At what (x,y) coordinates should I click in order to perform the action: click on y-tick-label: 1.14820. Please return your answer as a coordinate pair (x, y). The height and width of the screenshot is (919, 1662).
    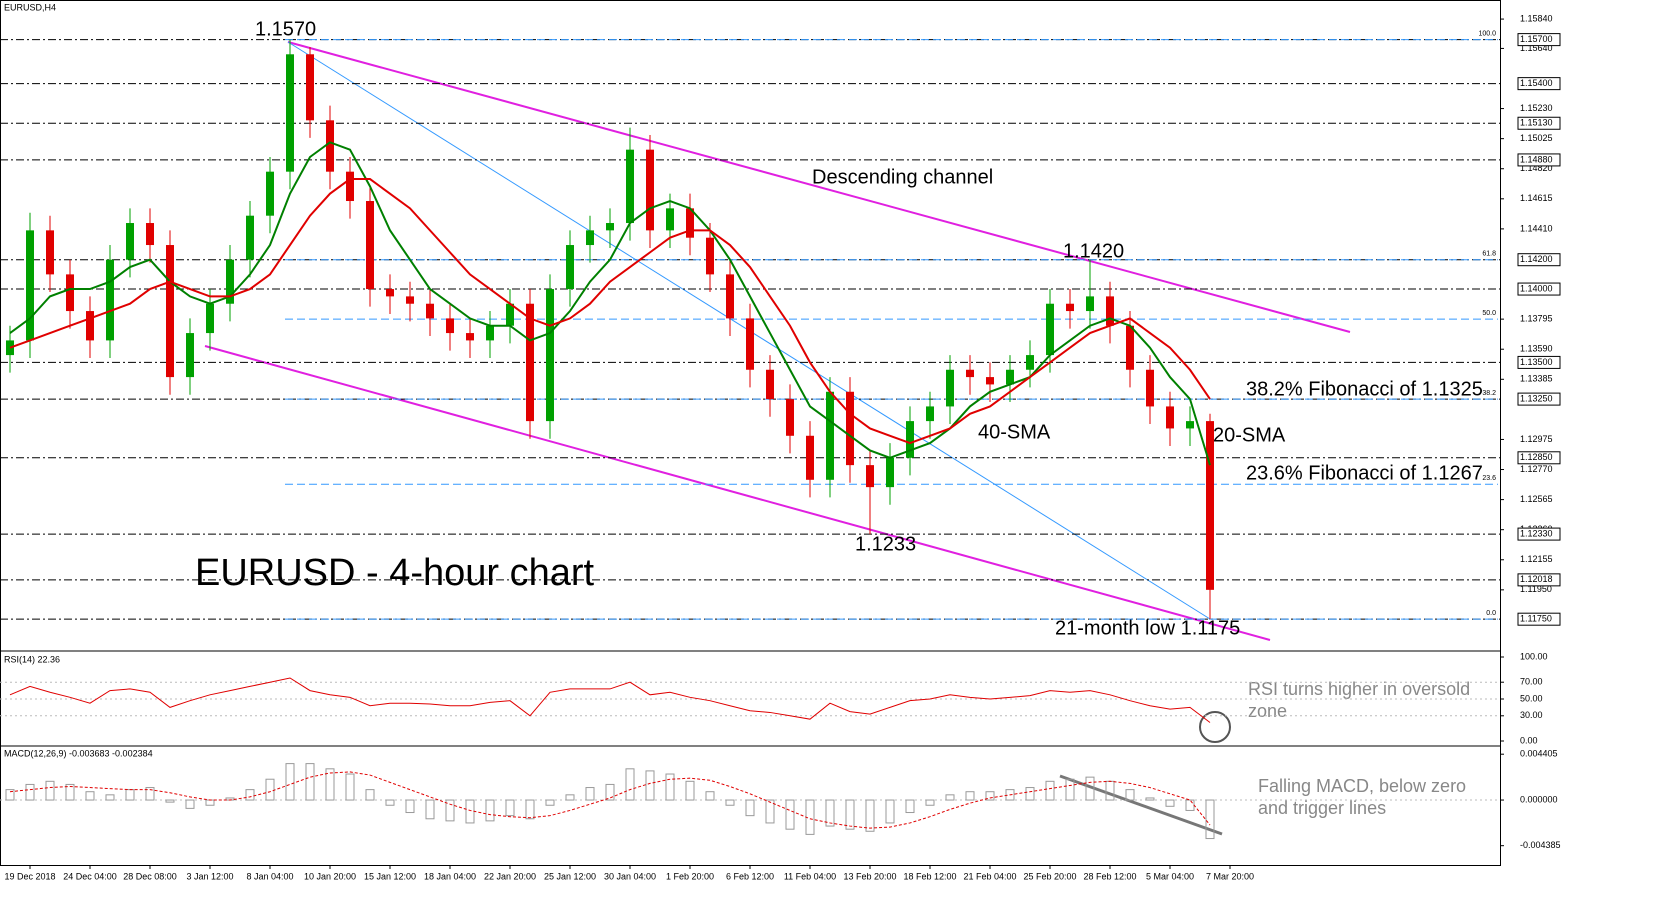
    Looking at the image, I should click on (1536, 168).